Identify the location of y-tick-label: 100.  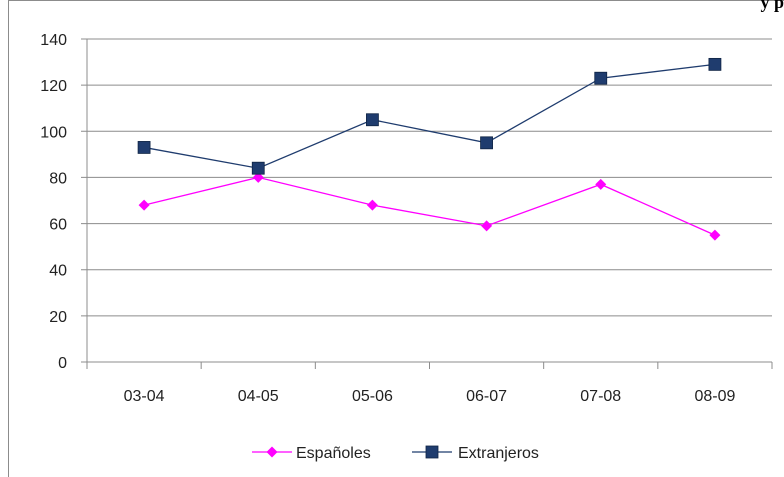
(53, 132).